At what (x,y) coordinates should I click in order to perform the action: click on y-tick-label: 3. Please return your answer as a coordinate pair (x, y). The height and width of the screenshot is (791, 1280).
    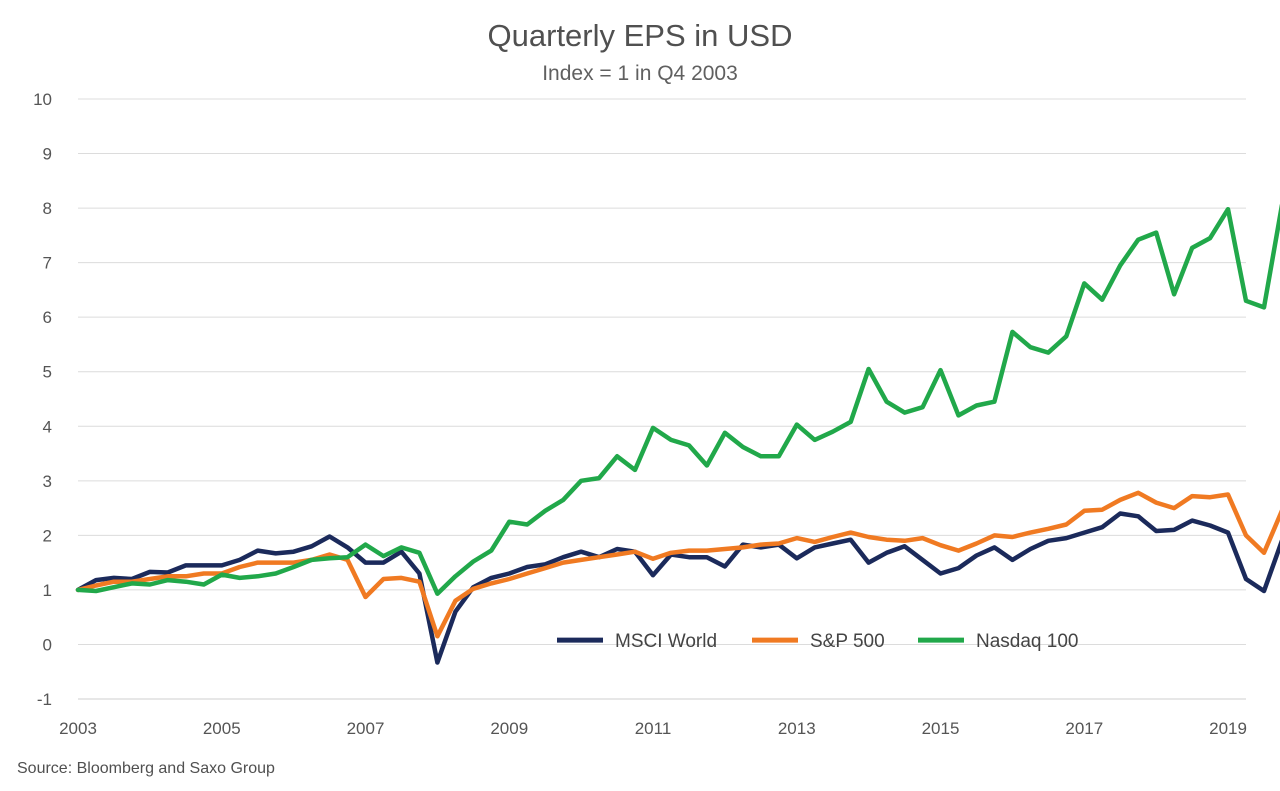
    Looking at the image, I should click on (47, 481).